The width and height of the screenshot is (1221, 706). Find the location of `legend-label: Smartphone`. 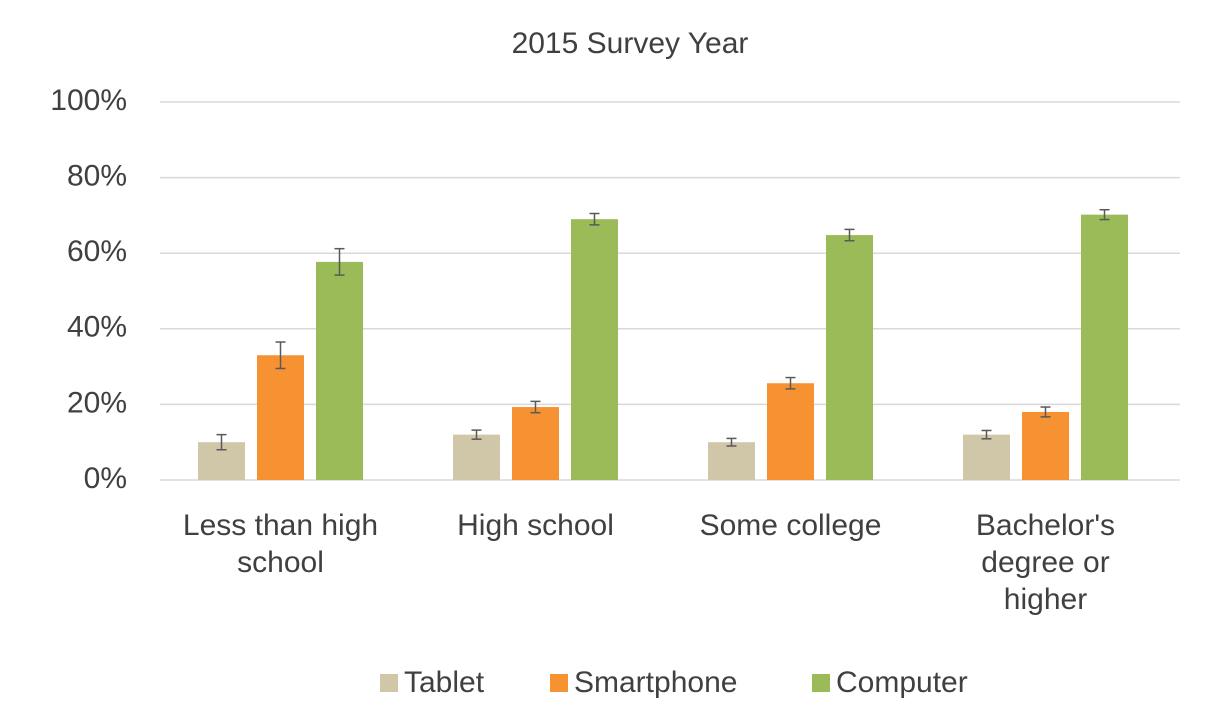

legend-label: Smartphone is located at coordinates (655, 682).